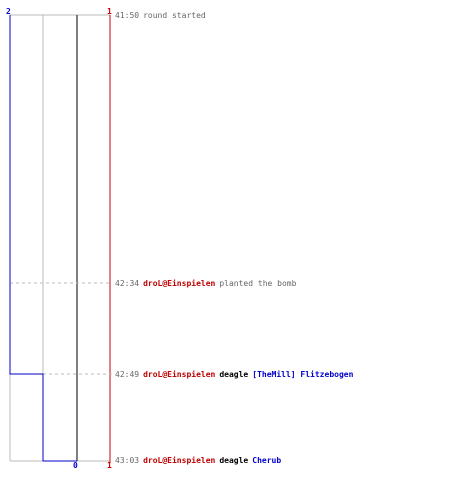  What do you see at coordinates (258, 283) in the screenshot?
I see `event-text: planted the bomb` at bounding box center [258, 283].